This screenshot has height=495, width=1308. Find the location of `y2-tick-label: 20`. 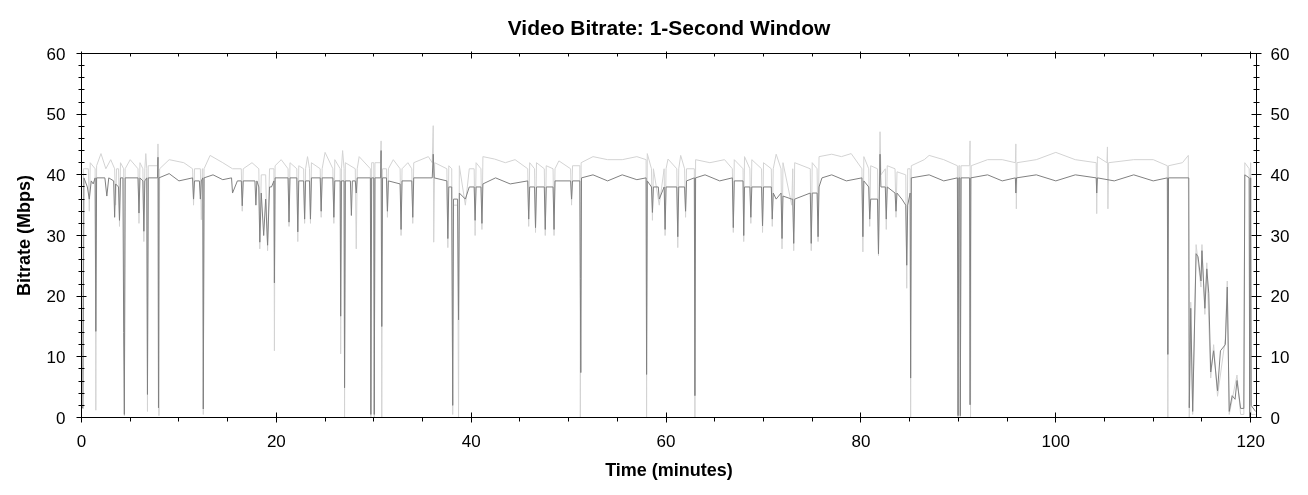

y2-tick-label: 20 is located at coordinates (1280, 297).